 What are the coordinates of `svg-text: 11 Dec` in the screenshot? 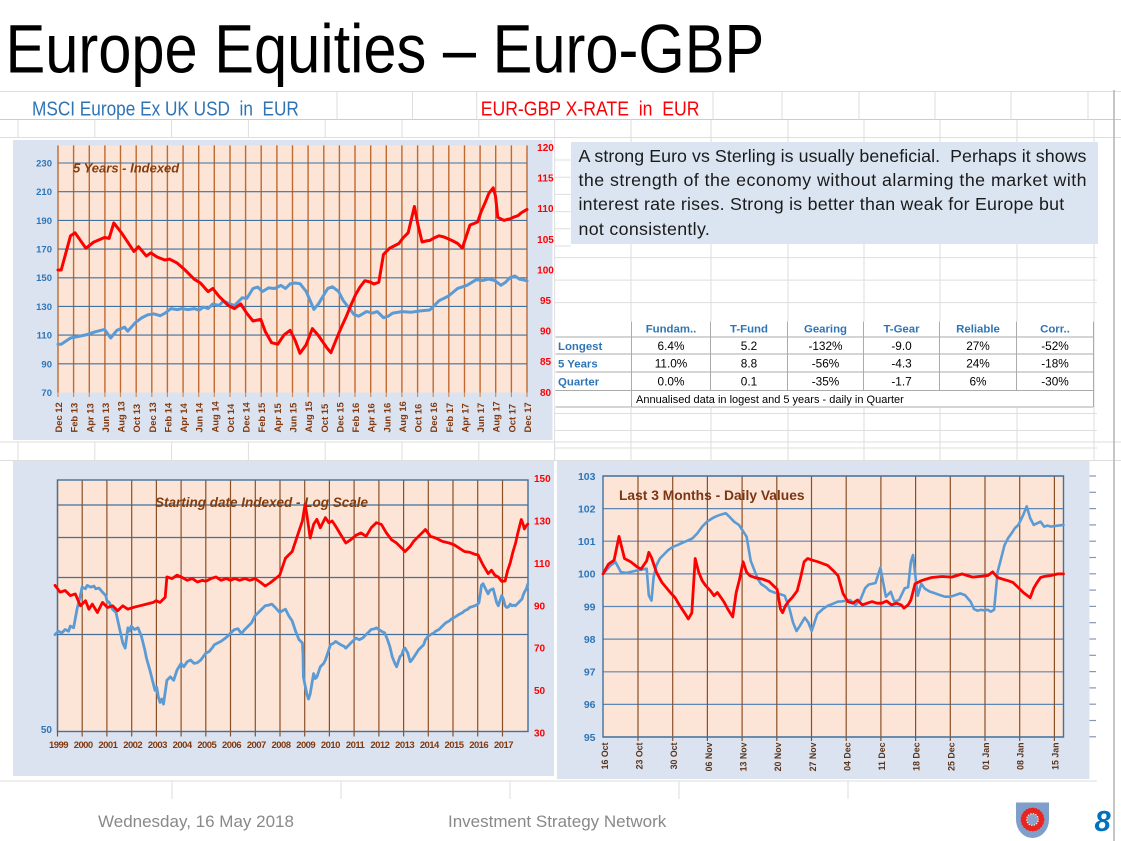 It's located at (882, 756).